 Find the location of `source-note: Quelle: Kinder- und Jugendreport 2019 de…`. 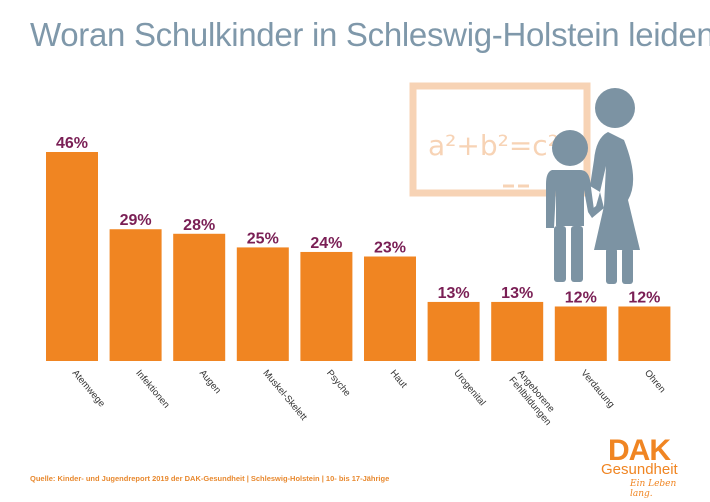

source-note: Quelle: Kinder- und Jugendreport 2019 de… is located at coordinates (210, 478).